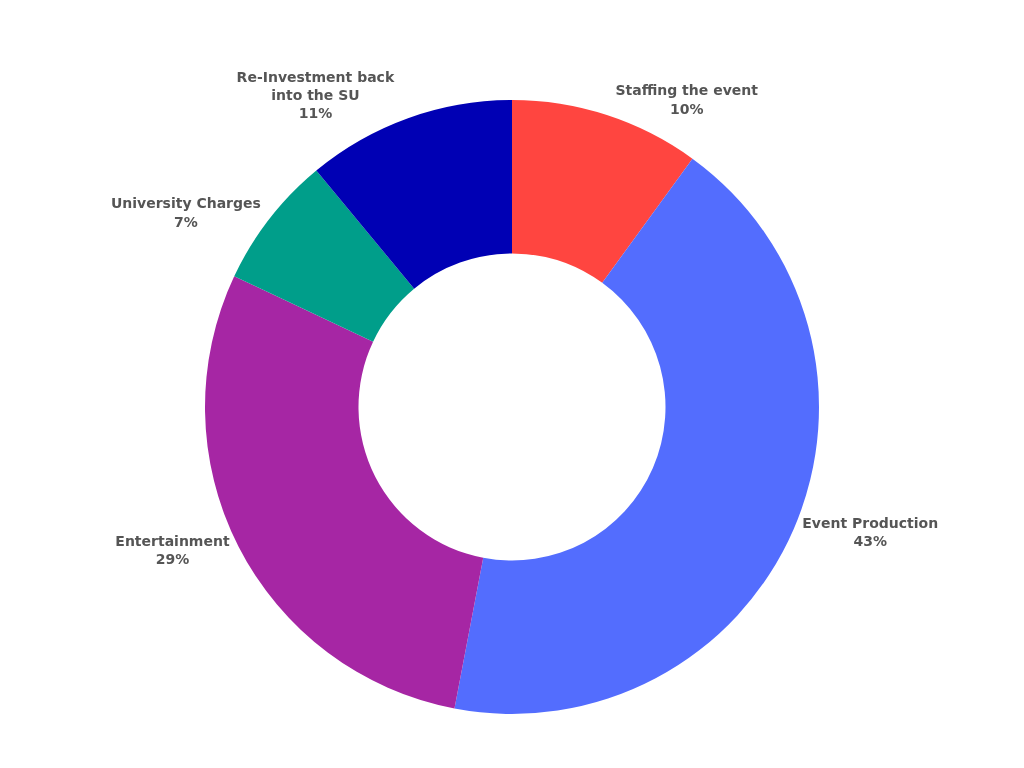  Describe the element at coordinates (870, 540) in the screenshot. I see `data-label: 43%` at that location.